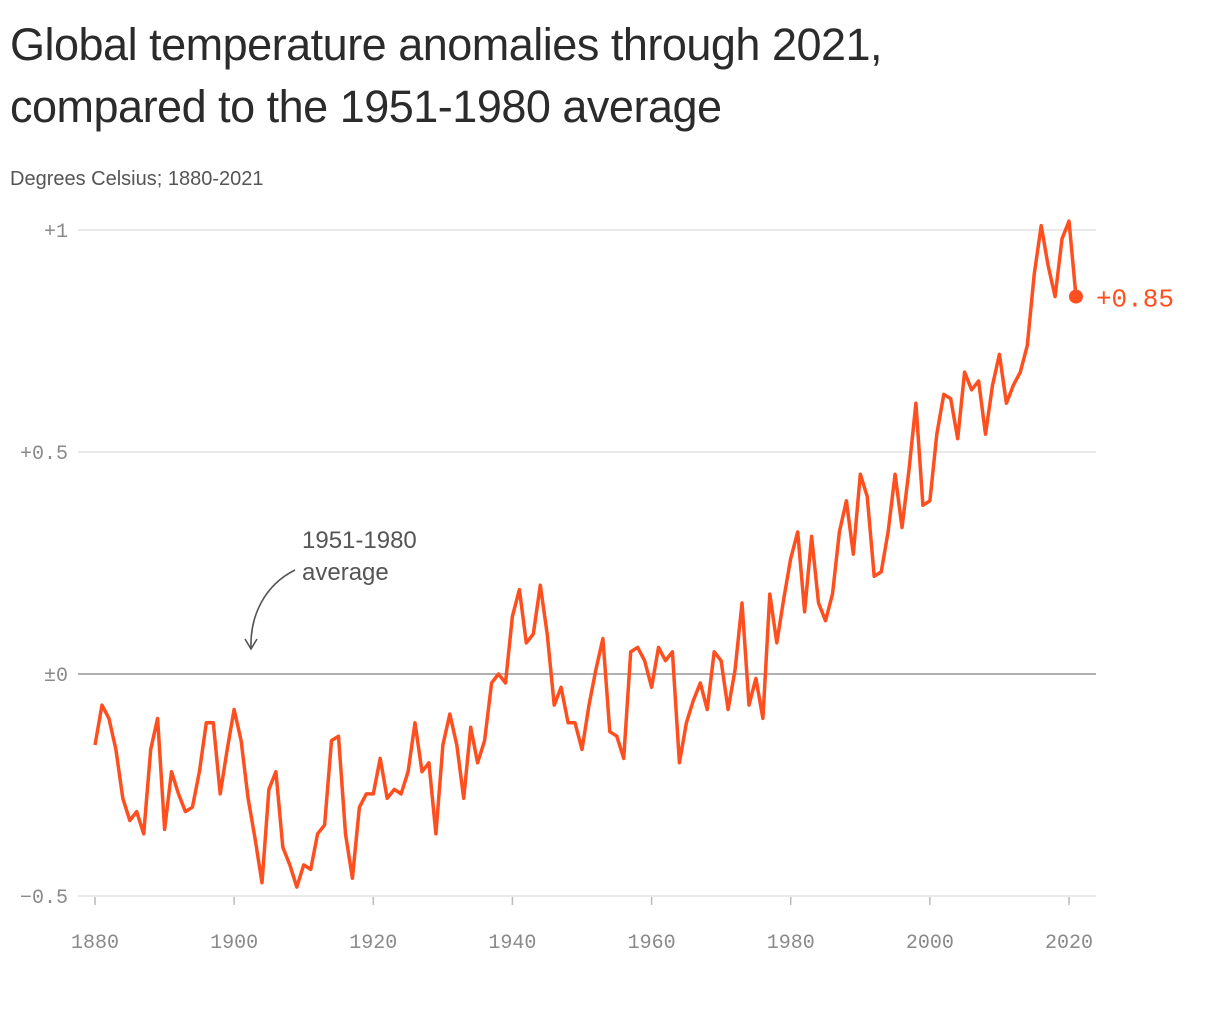 The height and width of the screenshot is (1010, 1220). What do you see at coordinates (652, 943) in the screenshot?
I see `x-tick-label: 1960` at bounding box center [652, 943].